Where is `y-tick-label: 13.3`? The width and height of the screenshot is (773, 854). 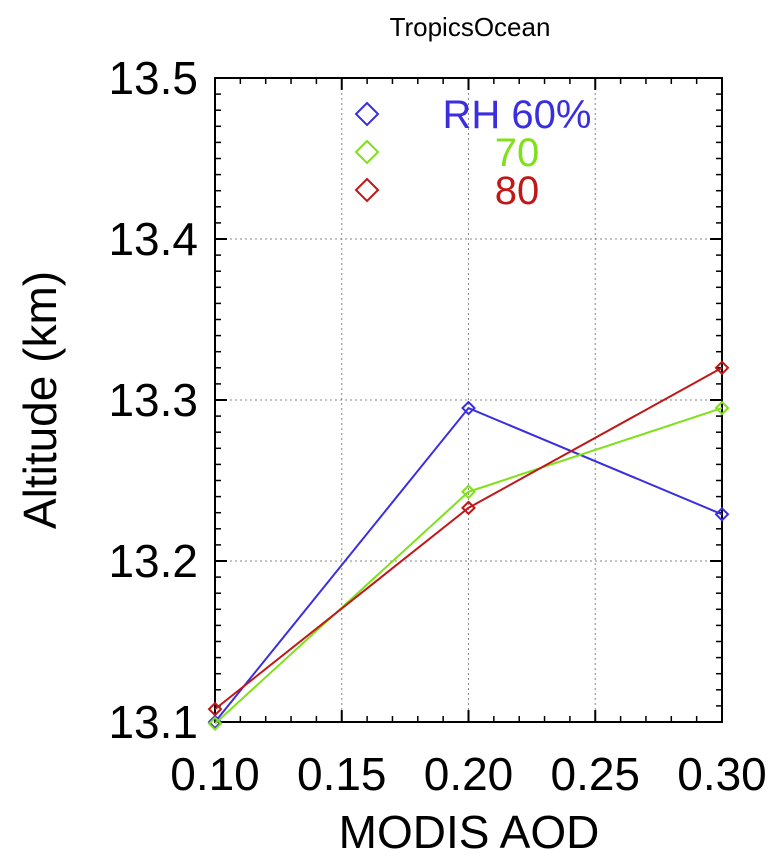
y-tick-label: 13.3 is located at coordinates (153, 400).